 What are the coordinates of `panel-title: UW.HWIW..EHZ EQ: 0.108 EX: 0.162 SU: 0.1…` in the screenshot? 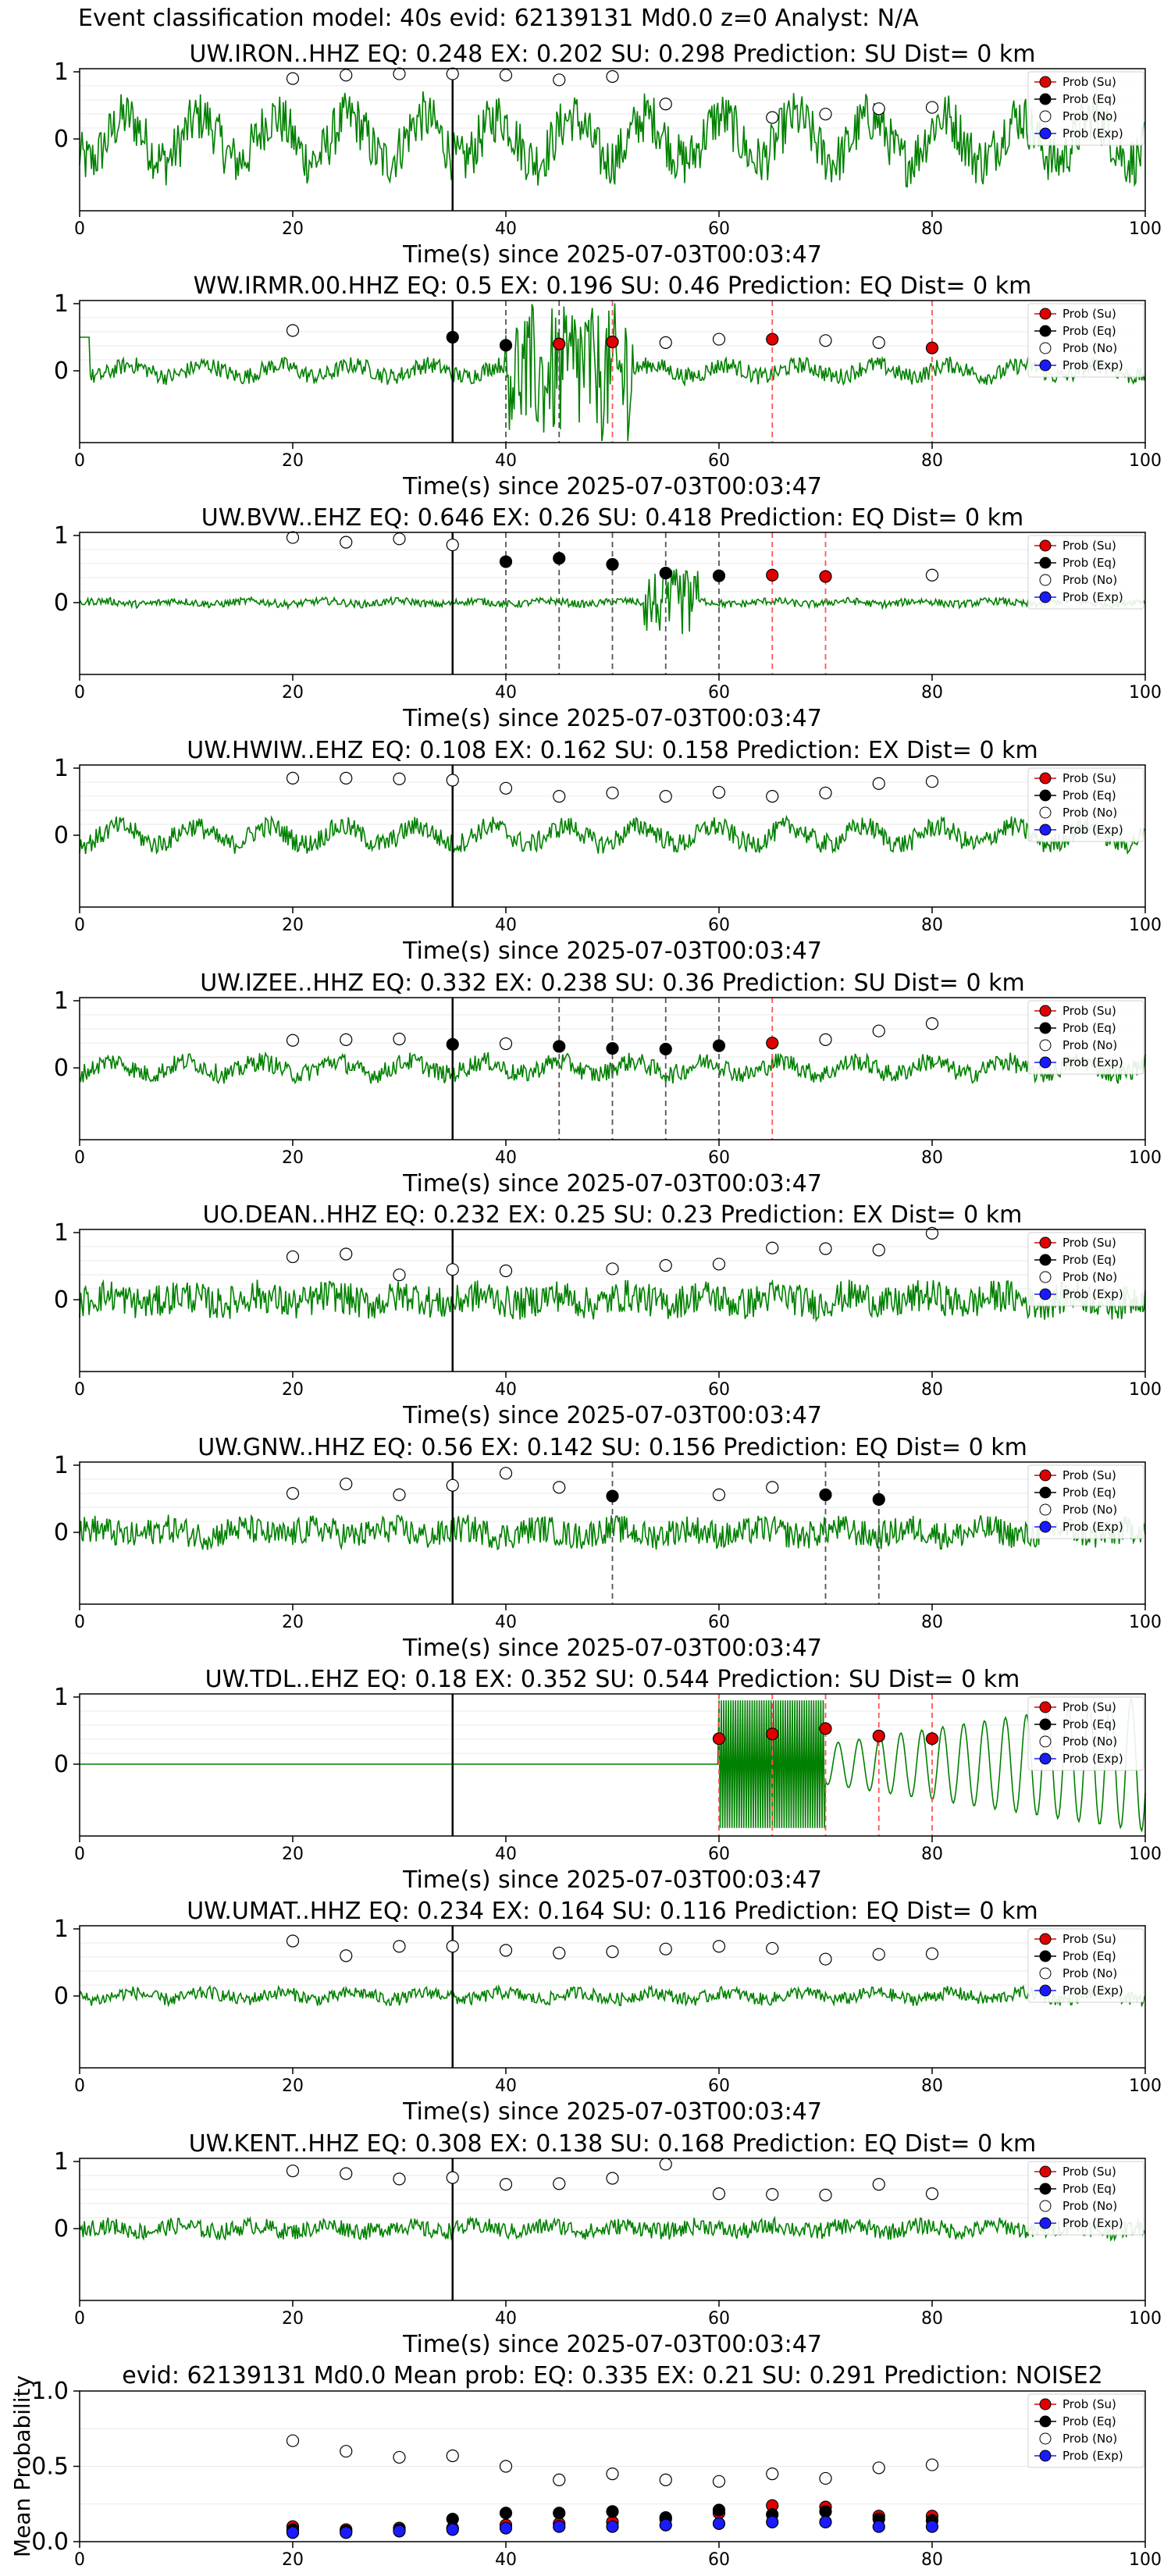 It's located at (612, 750).